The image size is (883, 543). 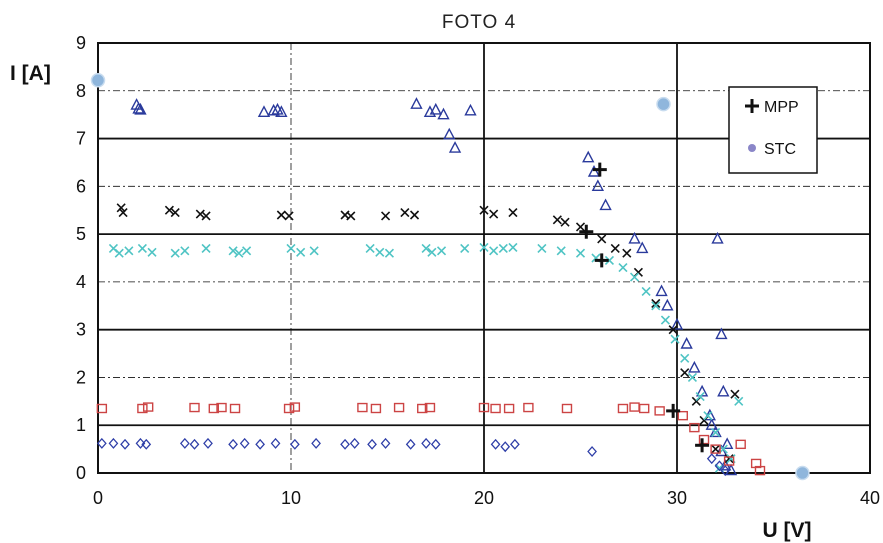 What do you see at coordinates (781, 107) in the screenshot?
I see `legend-mpp-label: MPP` at bounding box center [781, 107].